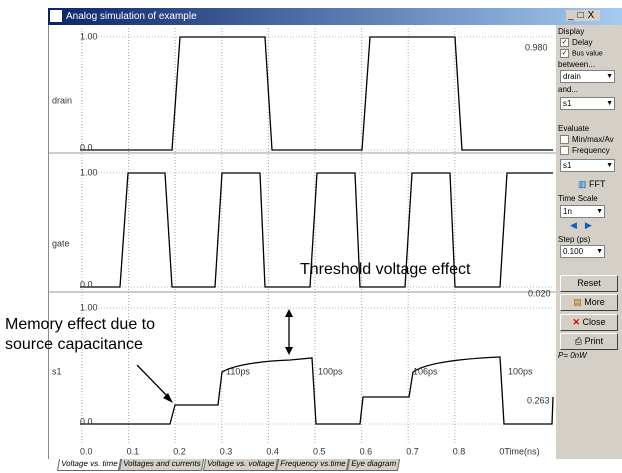 The height and width of the screenshot is (473, 622). I want to click on button: ▤ More, so click(589, 302).